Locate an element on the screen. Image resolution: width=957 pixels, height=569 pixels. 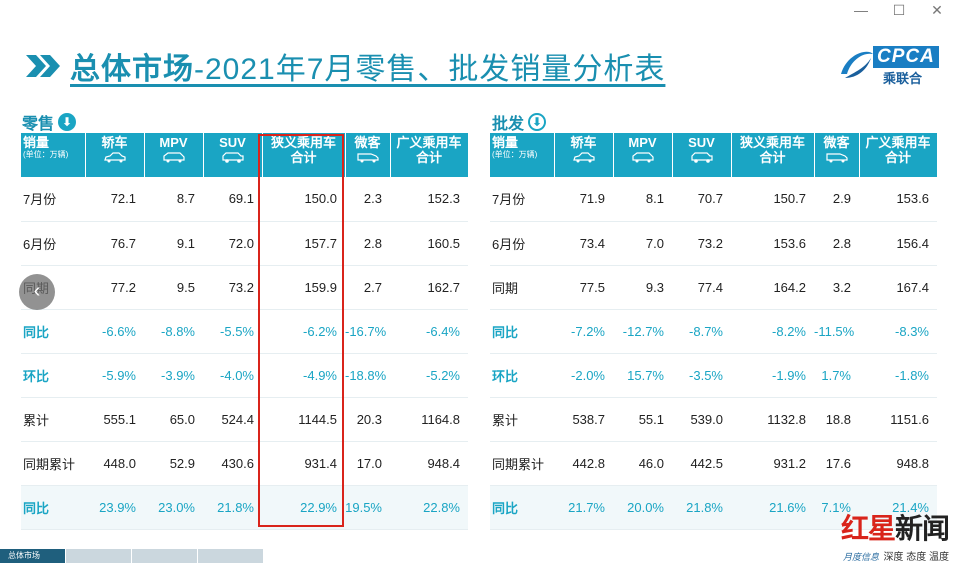
table-cell: 555.1 is located at coordinates (114, 419).